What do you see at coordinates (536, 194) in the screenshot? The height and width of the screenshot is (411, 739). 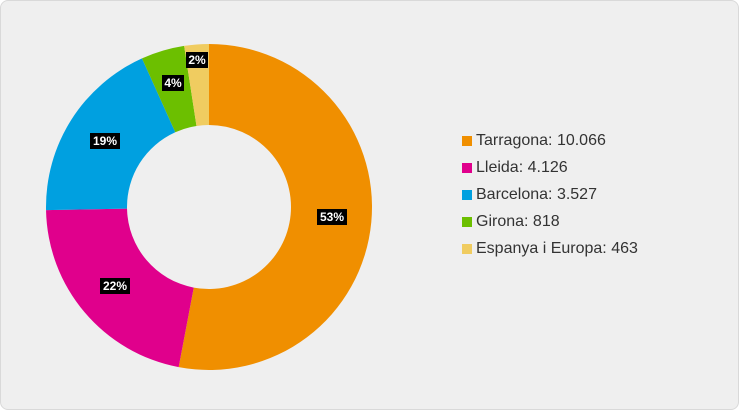 I see `legend-label: Barcelona: 3.527` at bounding box center [536, 194].